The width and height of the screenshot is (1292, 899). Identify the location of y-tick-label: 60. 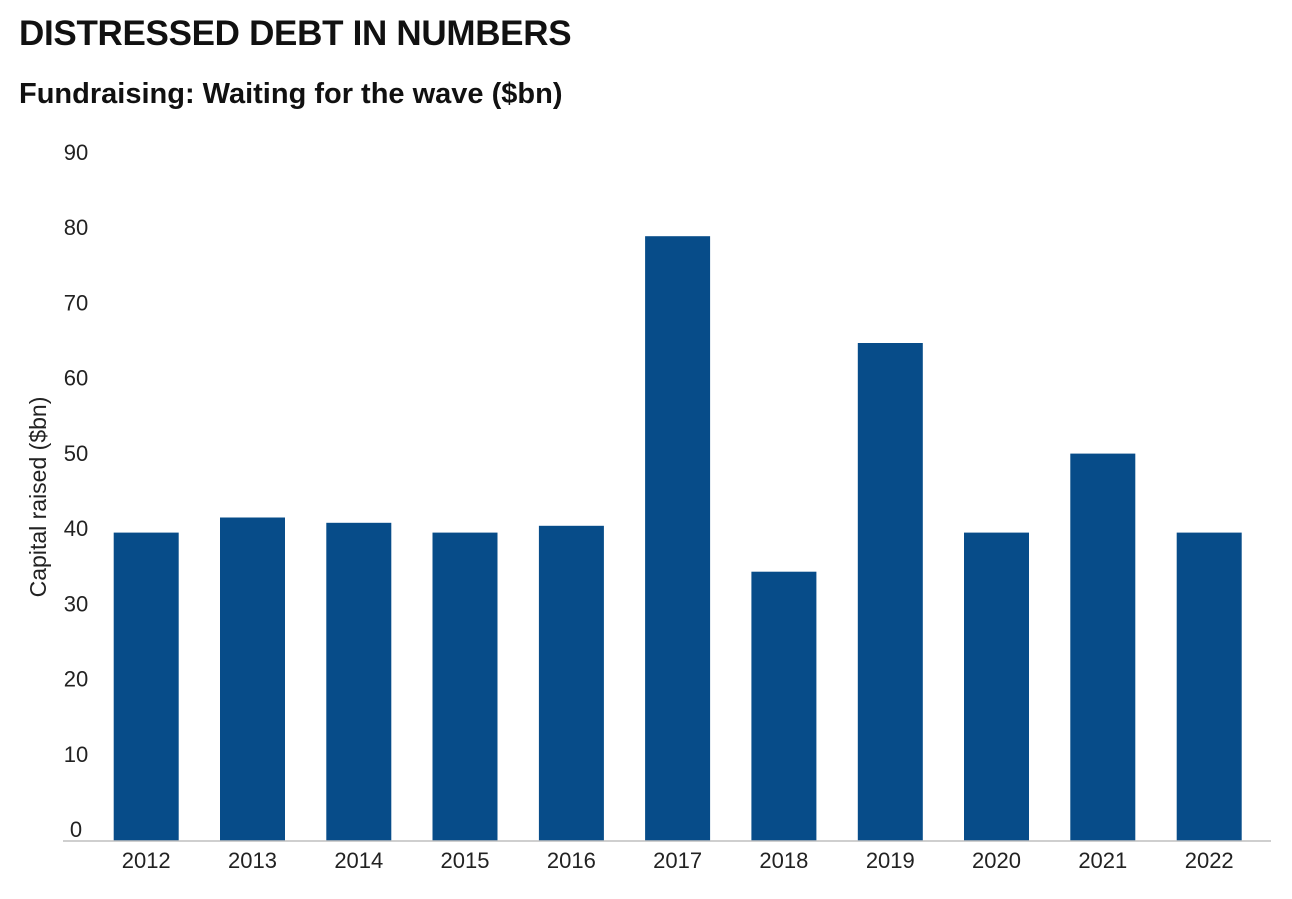
(76, 378).